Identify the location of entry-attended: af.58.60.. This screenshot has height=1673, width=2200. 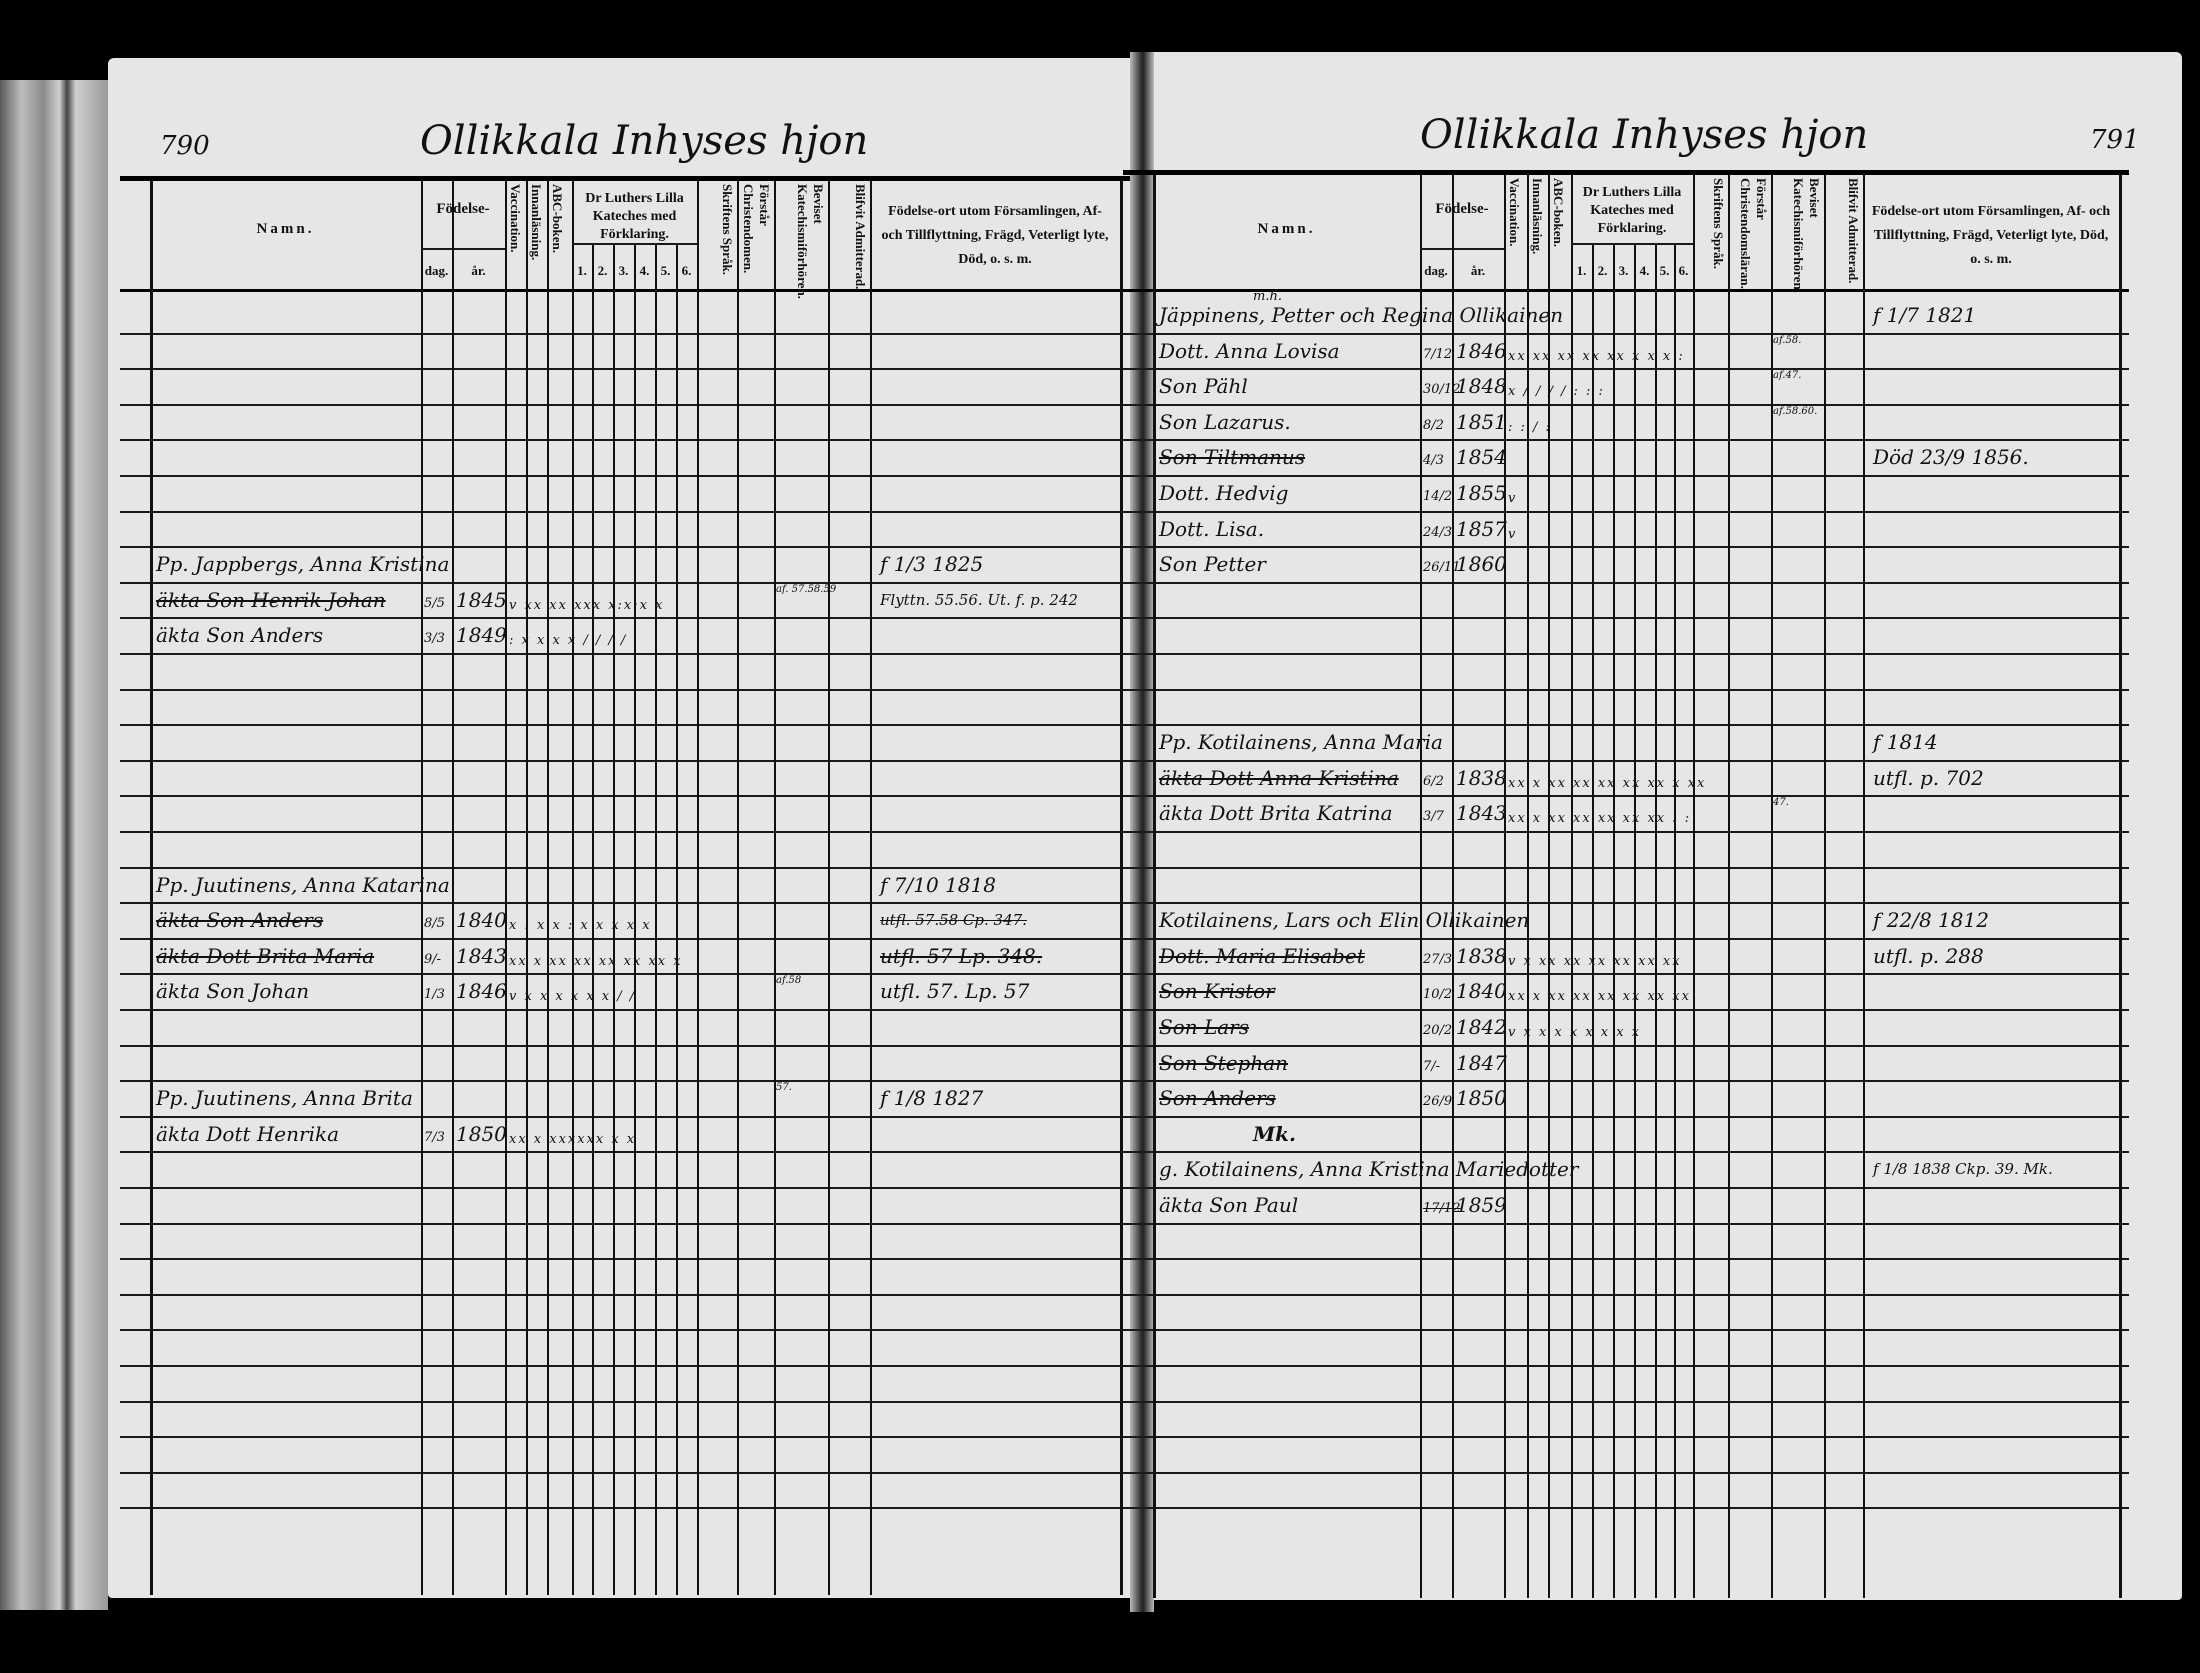
(1795, 411).